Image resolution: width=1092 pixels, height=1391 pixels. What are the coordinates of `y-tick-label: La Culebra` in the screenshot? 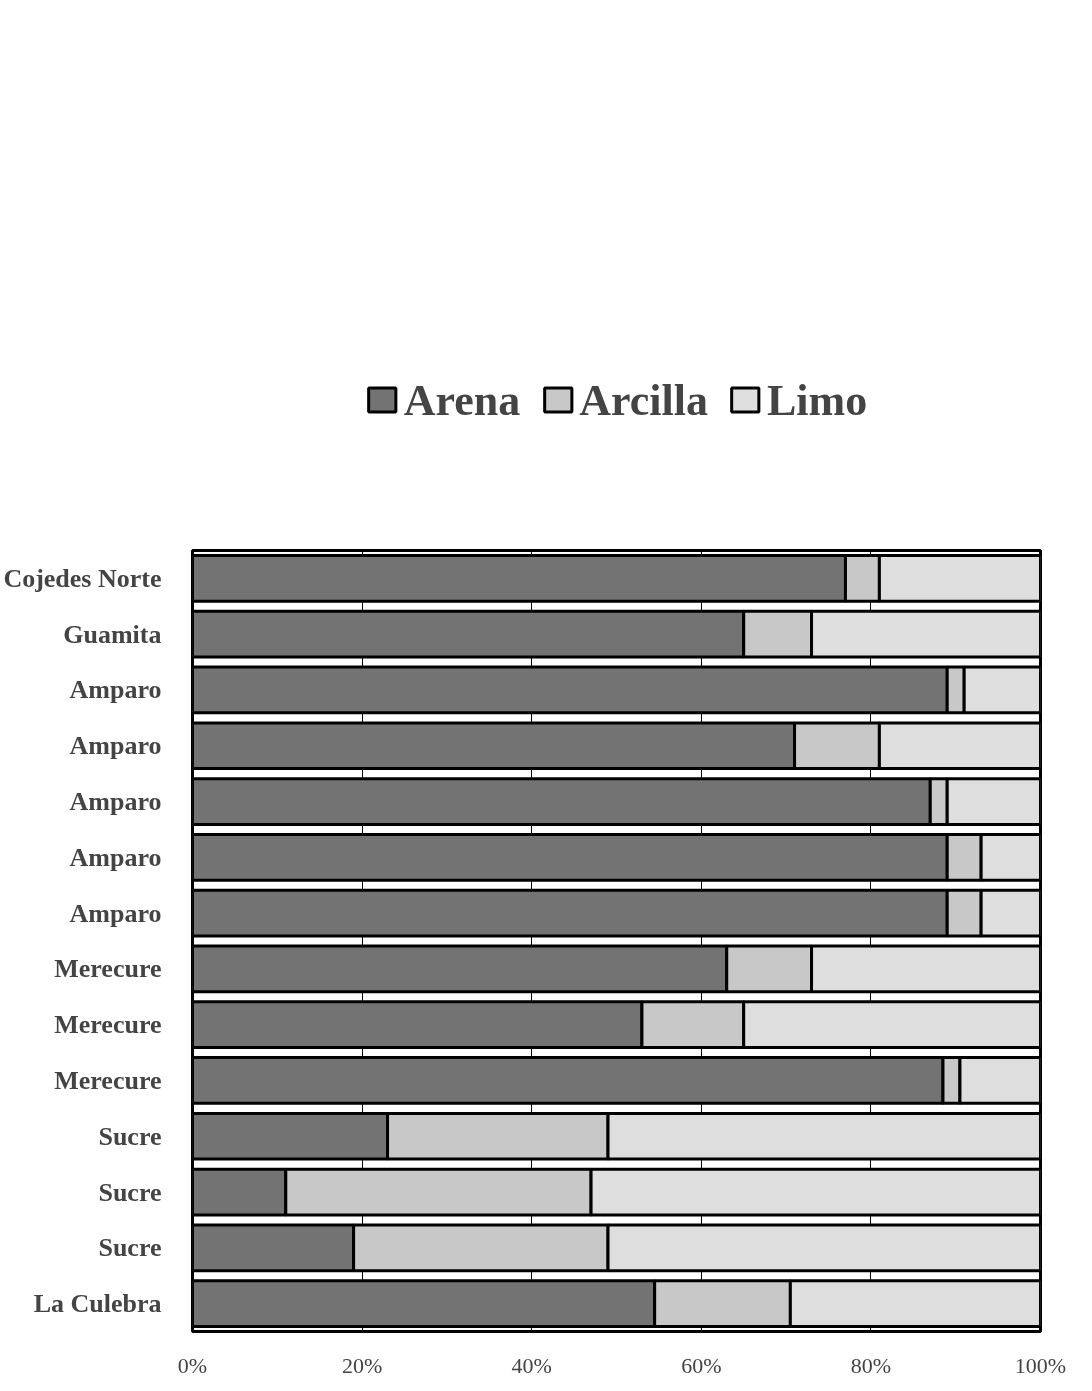 It's located at (97, 1304).